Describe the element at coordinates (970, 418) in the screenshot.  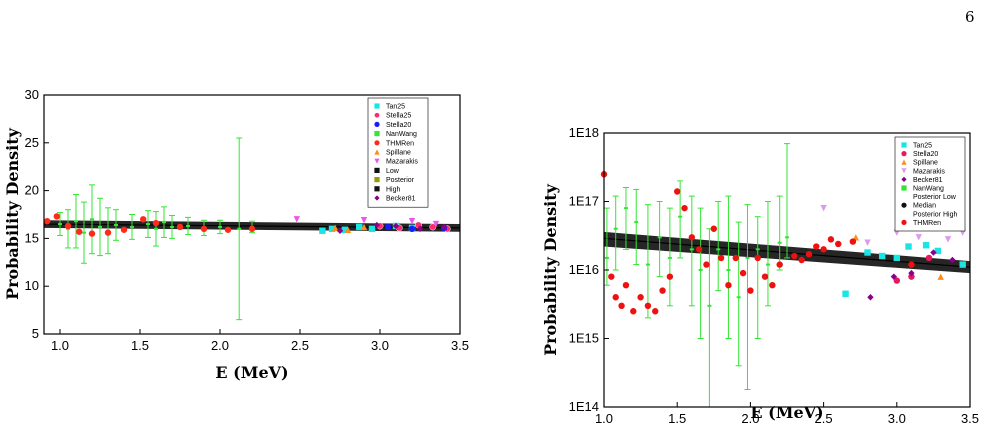
I see `x-tick-label: 3.5` at that location.